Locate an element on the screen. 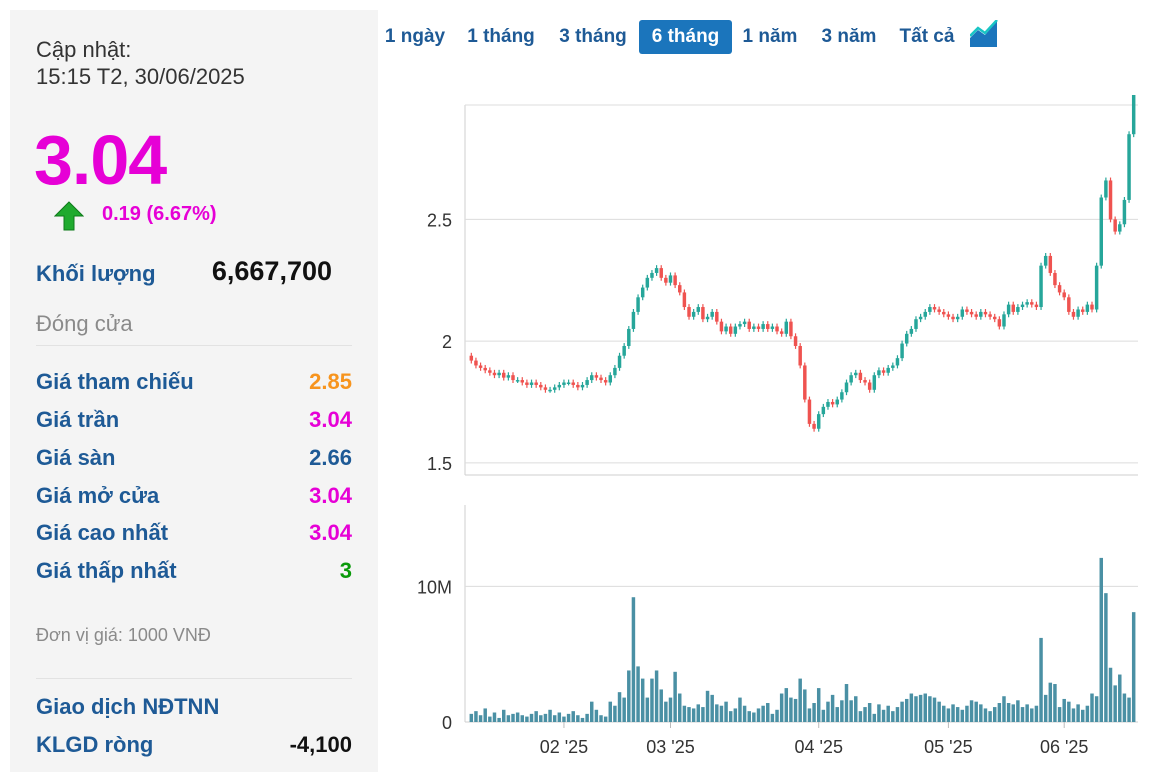 This screenshot has width=1160, height=772. tab-6-months: 6 tháng is located at coordinates (685, 37).